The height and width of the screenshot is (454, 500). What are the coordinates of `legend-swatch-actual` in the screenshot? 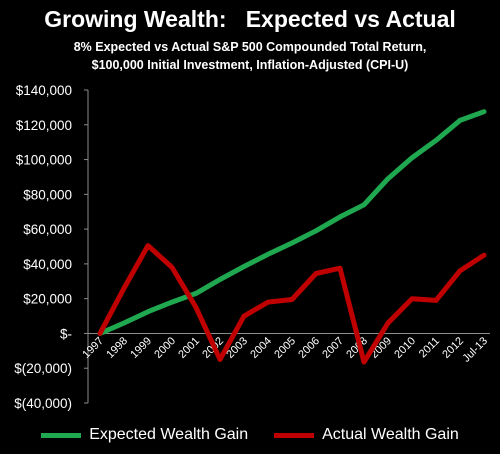 It's located at (294, 435).